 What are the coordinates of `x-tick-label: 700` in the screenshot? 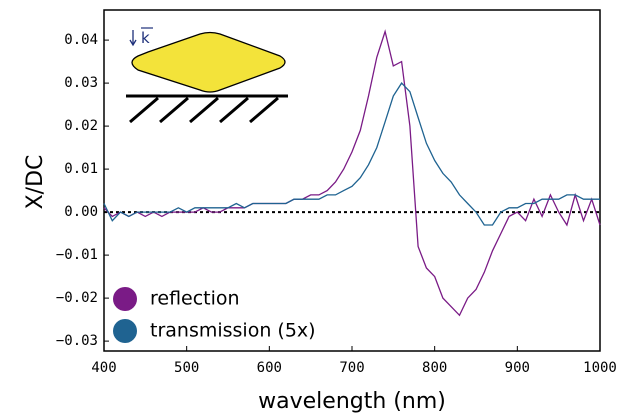 It's located at (351, 368).